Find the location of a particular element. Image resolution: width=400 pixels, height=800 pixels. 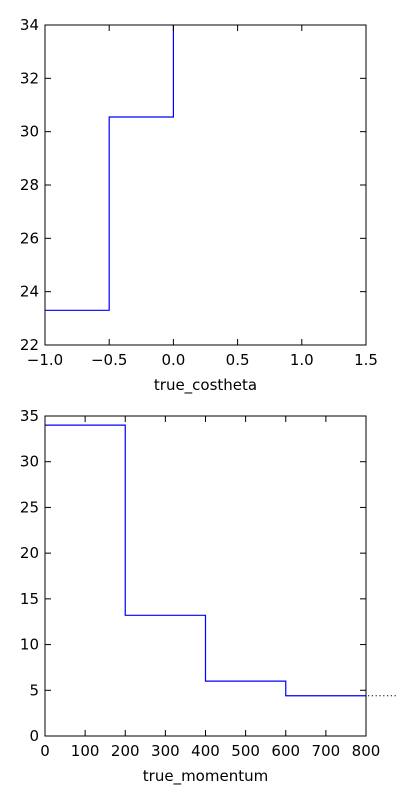

x-tick-label: 700 is located at coordinates (326, 751).